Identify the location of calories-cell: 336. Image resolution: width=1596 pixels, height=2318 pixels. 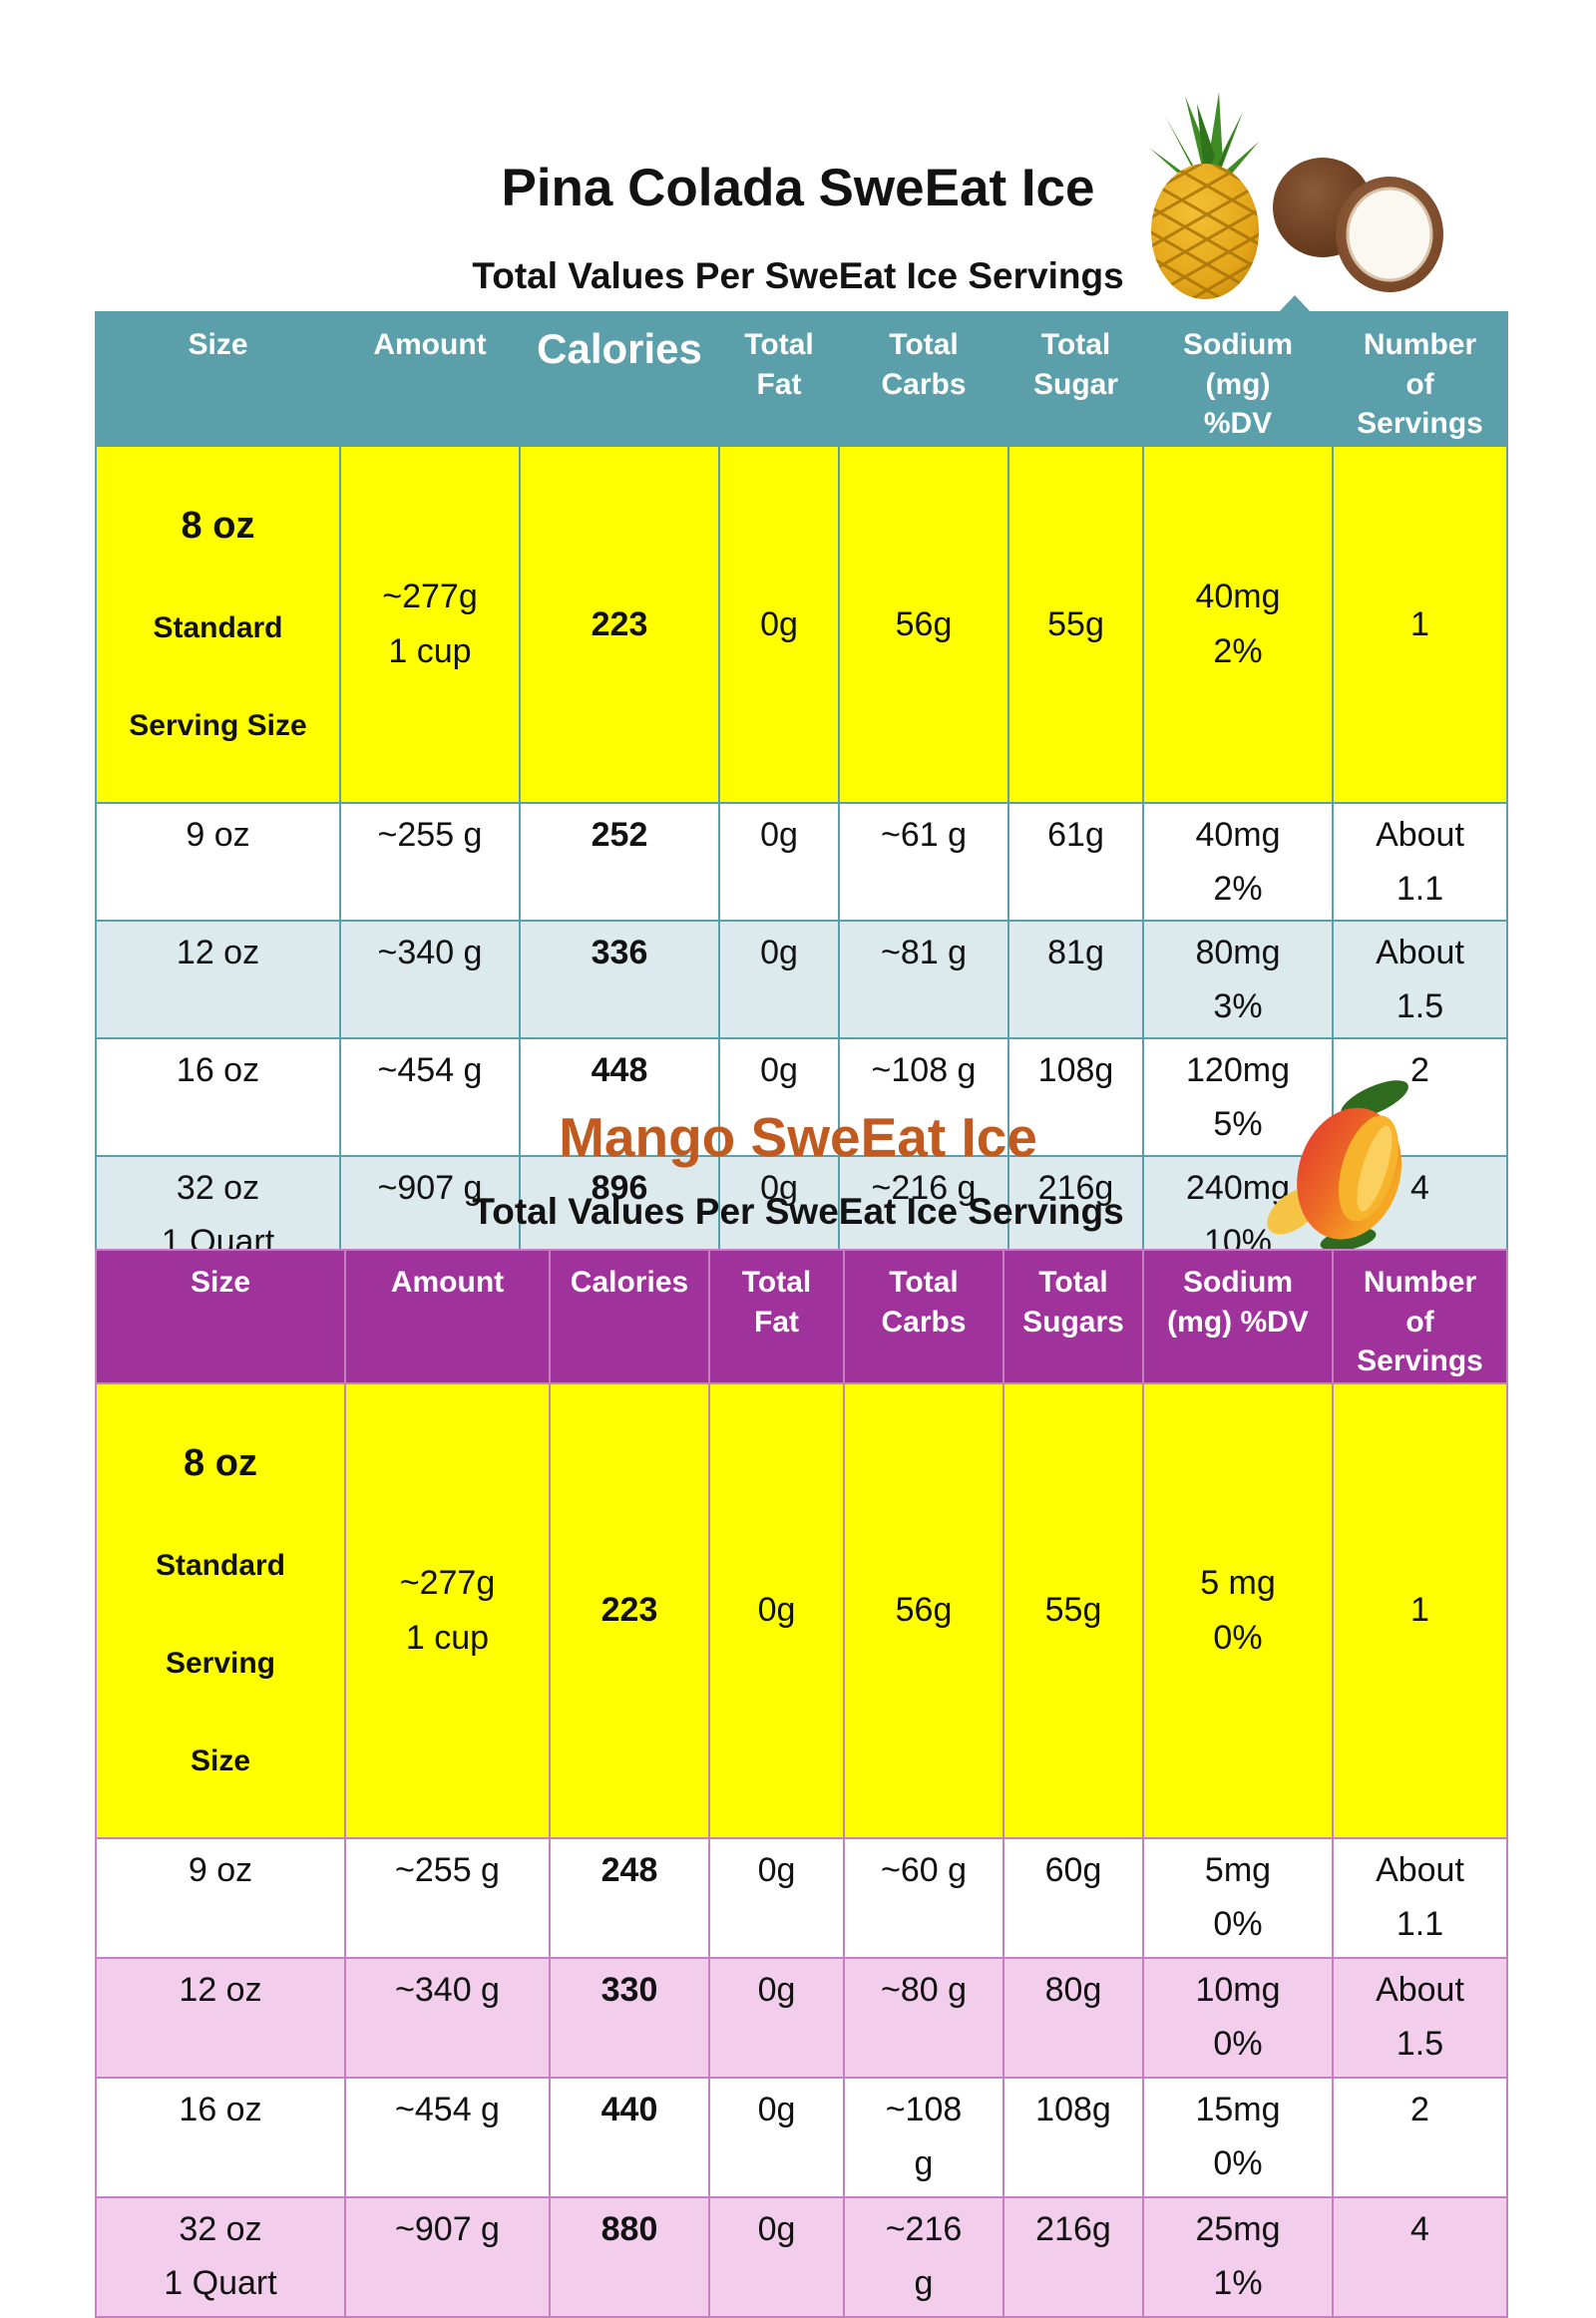
(619, 979).